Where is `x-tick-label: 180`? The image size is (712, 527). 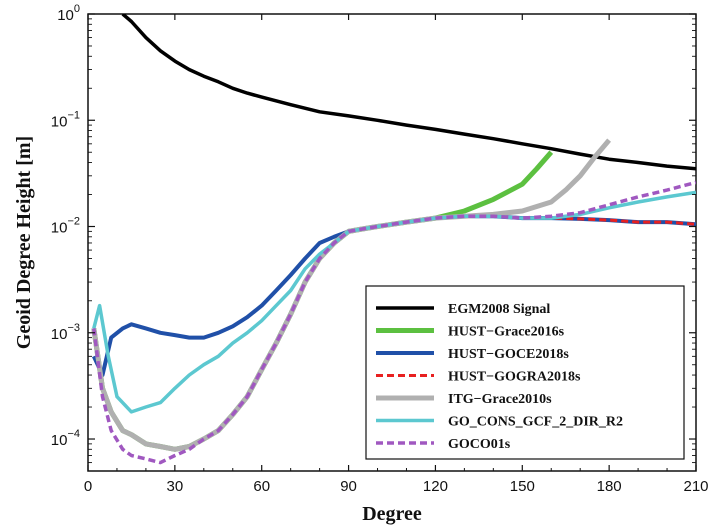 x-tick-label: 180 is located at coordinates (609, 486).